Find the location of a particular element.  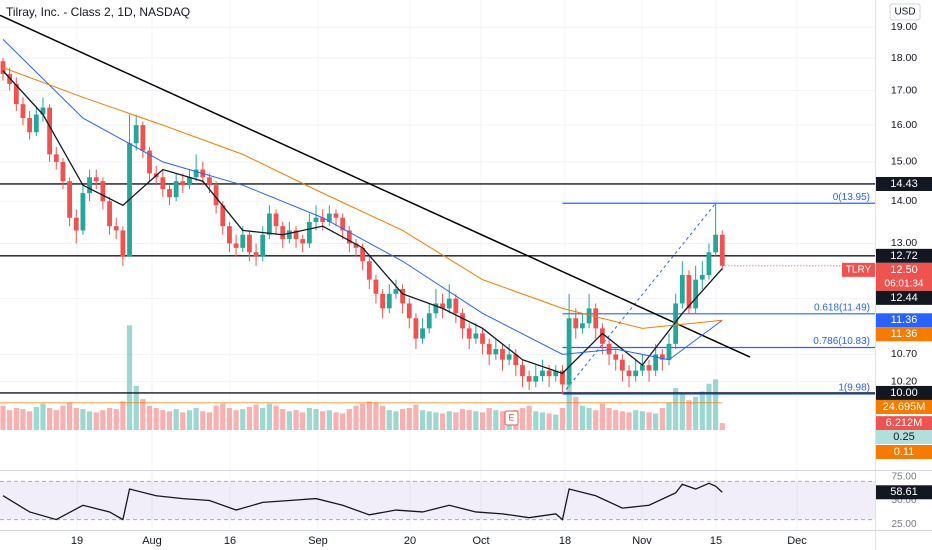

axis-label: 10.00 is located at coordinates (904, 393).